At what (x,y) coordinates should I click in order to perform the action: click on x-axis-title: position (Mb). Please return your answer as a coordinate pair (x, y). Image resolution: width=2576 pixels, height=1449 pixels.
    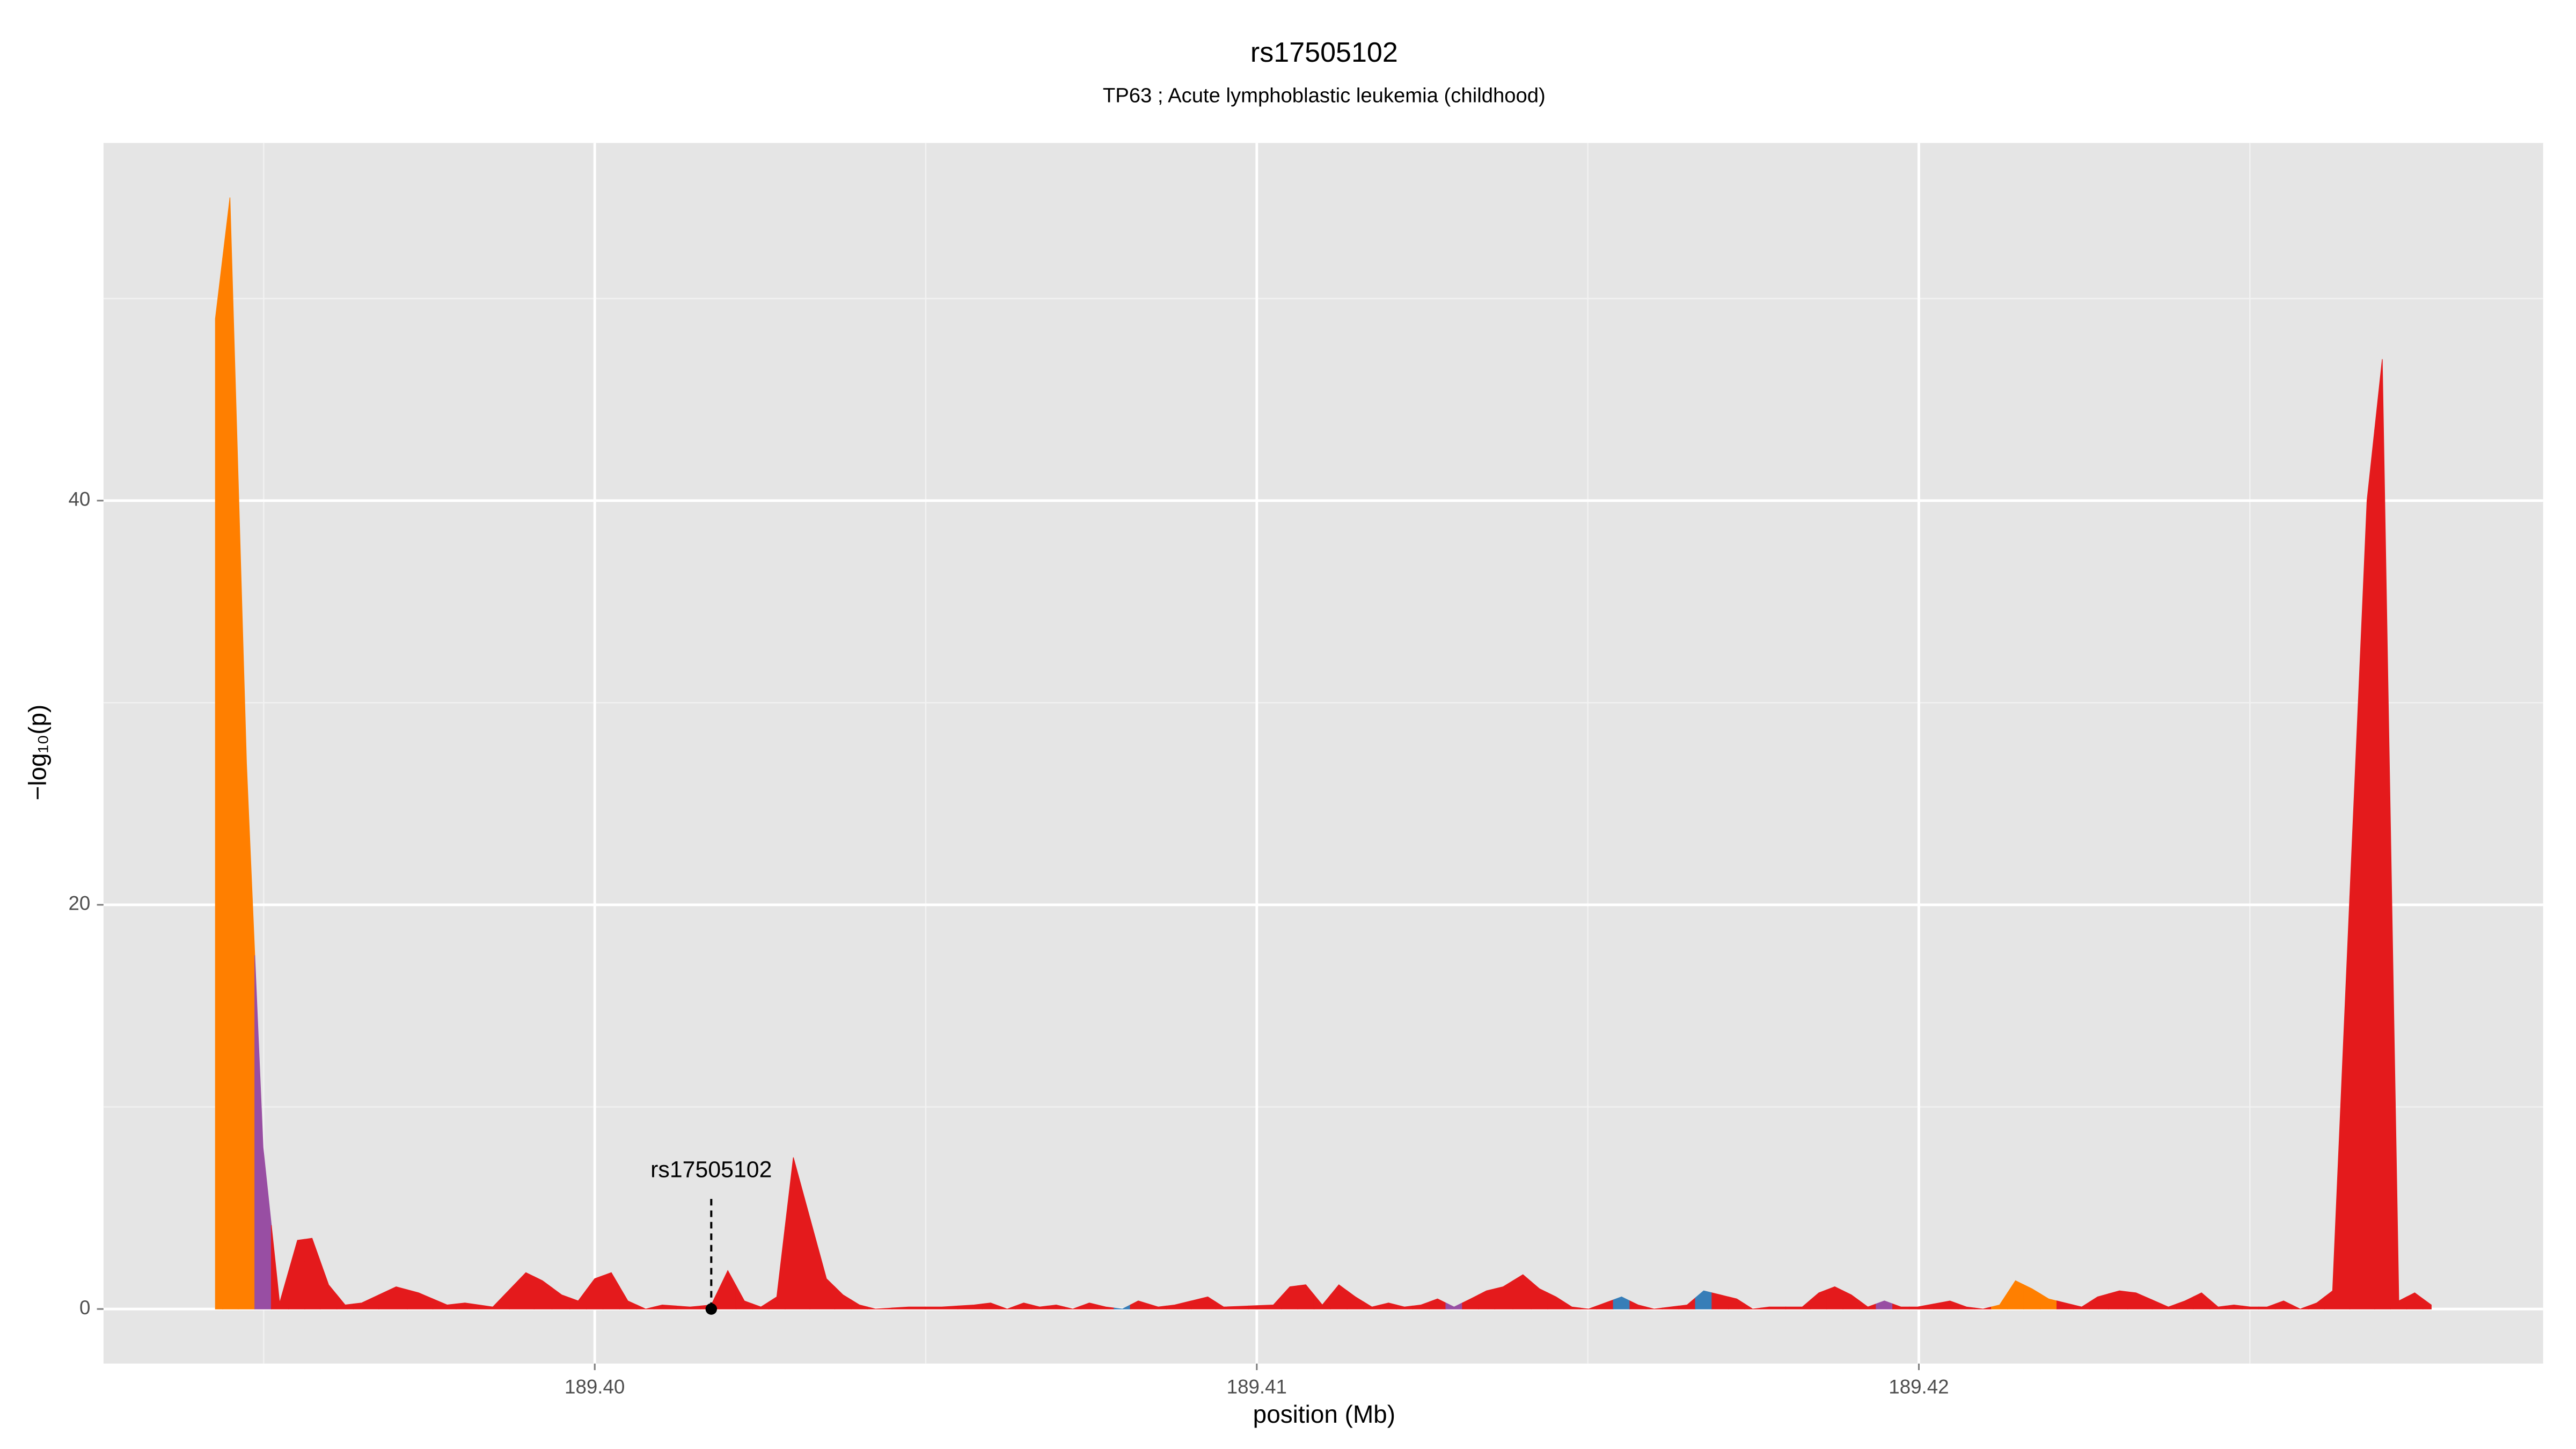
    Looking at the image, I should click on (1324, 1414).